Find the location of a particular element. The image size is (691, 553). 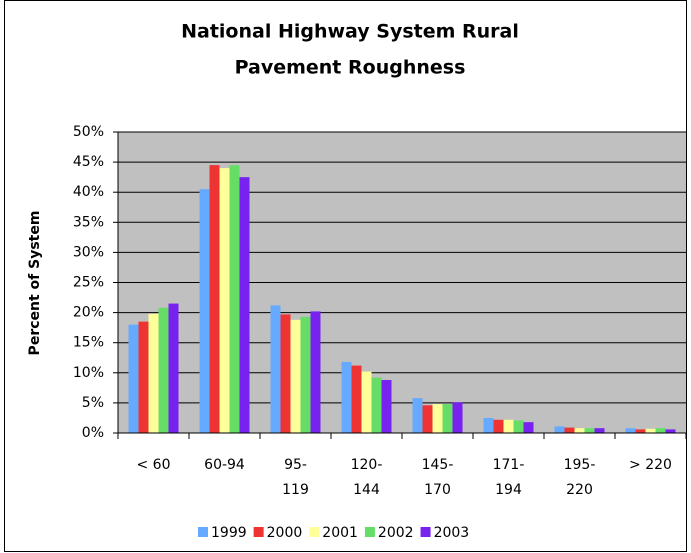

y-tick-label: 5% is located at coordinates (93, 403).